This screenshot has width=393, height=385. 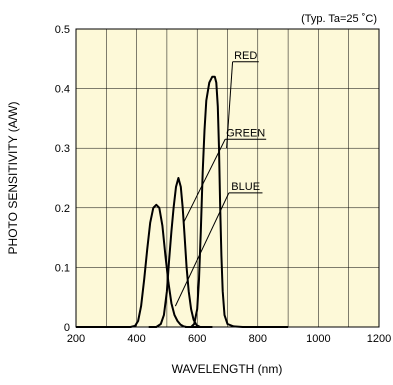 What do you see at coordinates (197, 339) in the screenshot?
I see `x-tick-label: 600` at bounding box center [197, 339].